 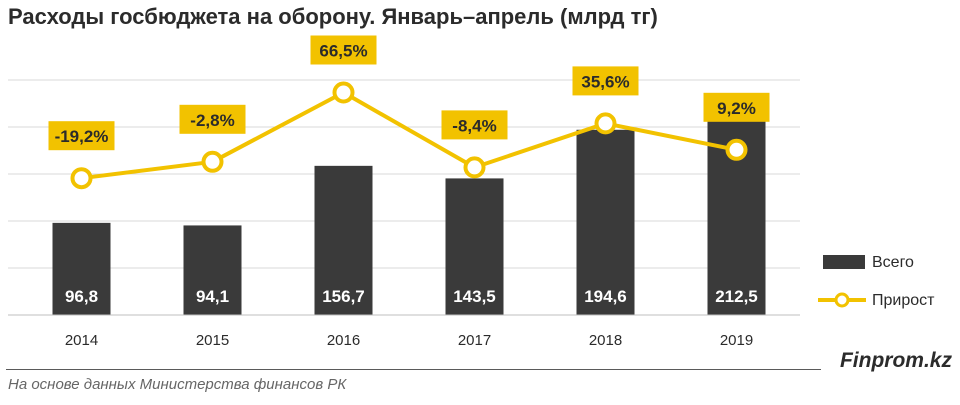 I want to click on x-tick-2016: 2016, so click(x=343, y=340).